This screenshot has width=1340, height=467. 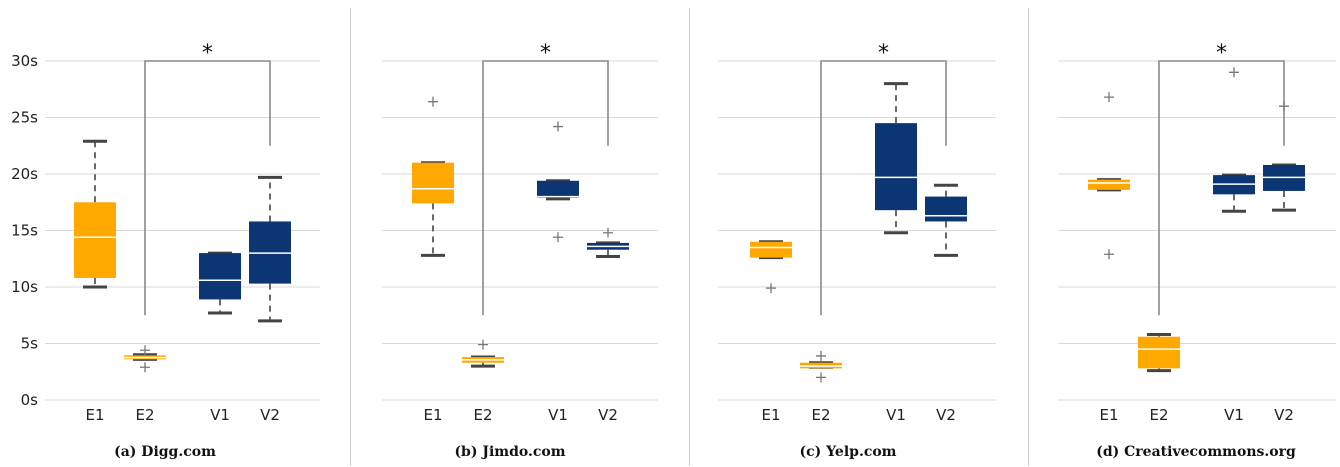 What do you see at coordinates (165, 452) in the screenshot?
I see `caption-digg: (a) Digg.com` at bounding box center [165, 452].